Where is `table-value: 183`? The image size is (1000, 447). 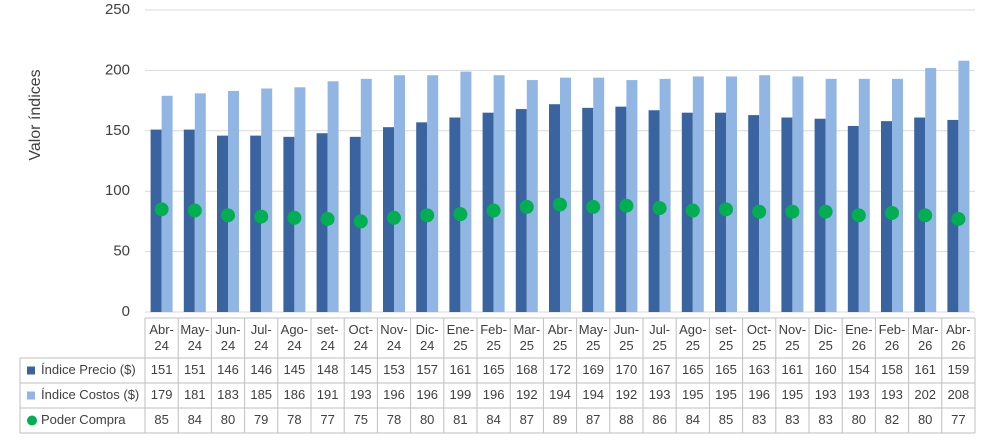 table-value: 183 is located at coordinates (228, 394).